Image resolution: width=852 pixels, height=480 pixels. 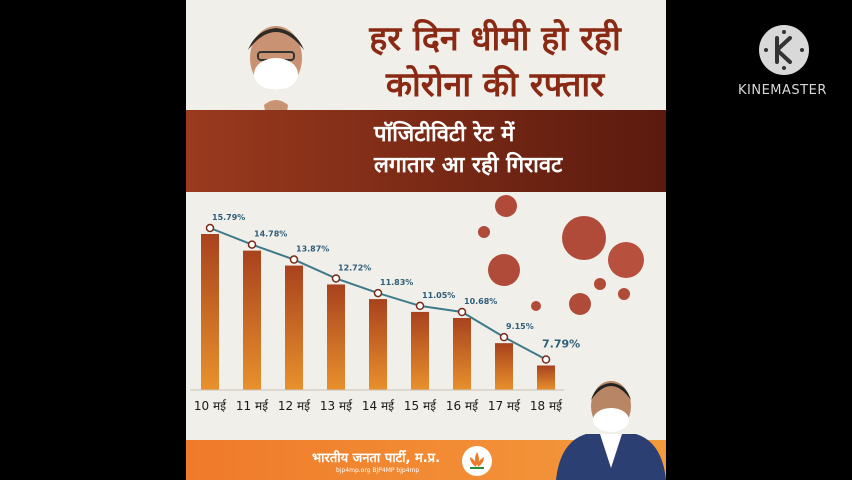 I want to click on data-label: 11.05%, so click(x=438, y=295).